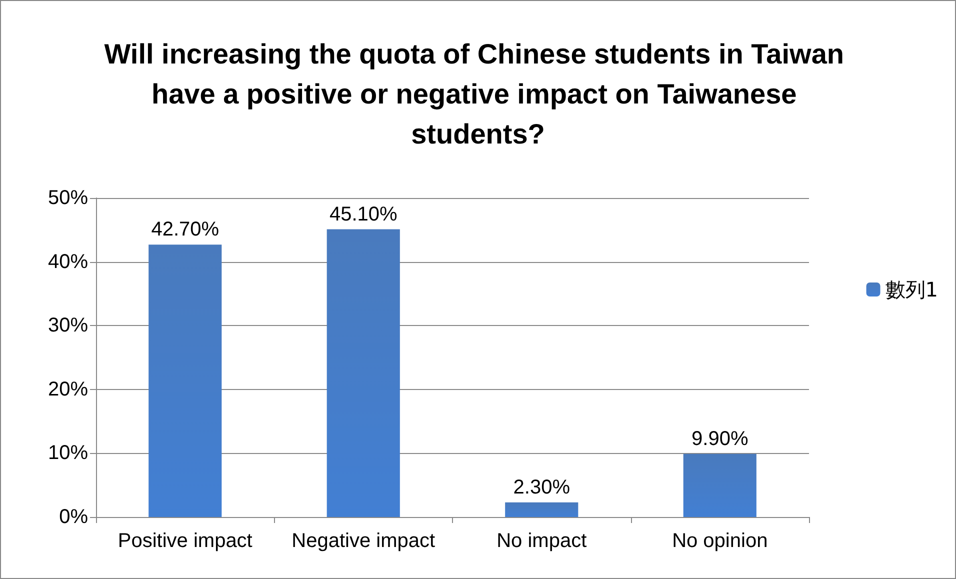 Image resolution: width=956 pixels, height=579 pixels. I want to click on y-tick-label: 40%, so click(68, 261).